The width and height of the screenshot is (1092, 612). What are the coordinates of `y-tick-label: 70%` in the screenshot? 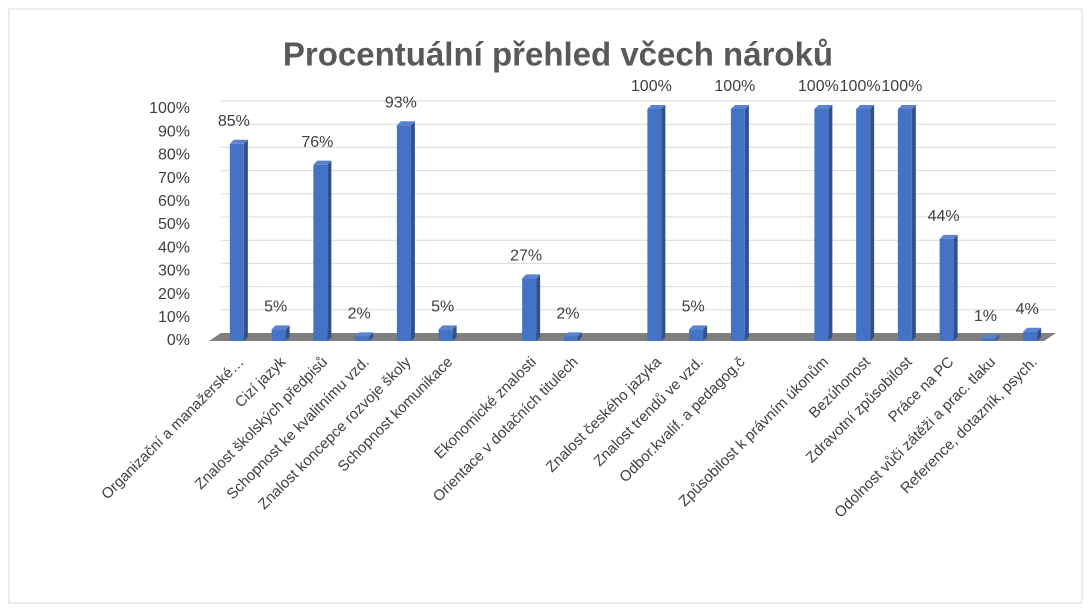 It's located at (174, 178).